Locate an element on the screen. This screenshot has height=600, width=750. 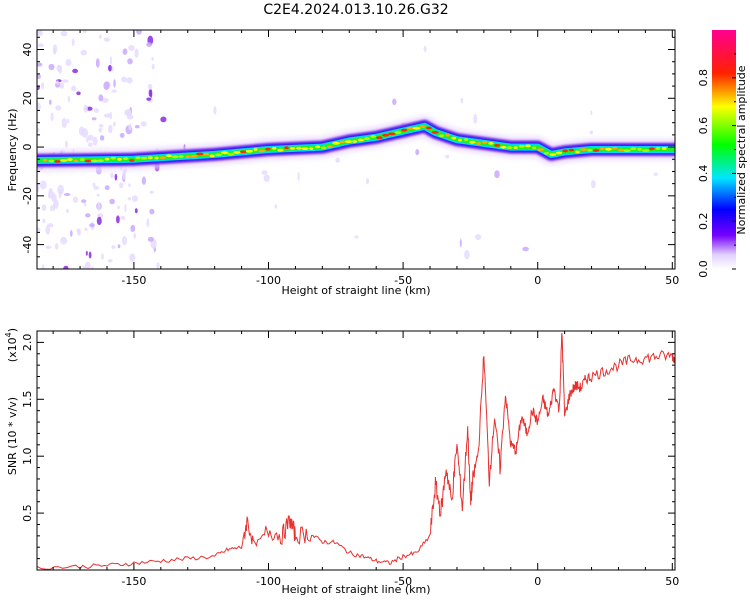
spectrogram-y-label: Frequency (Hz) is located at coordinates (12, 150).